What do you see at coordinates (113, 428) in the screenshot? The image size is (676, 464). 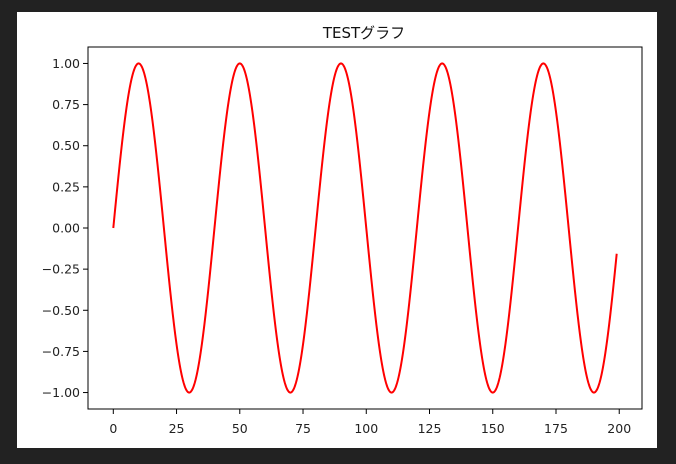 I see `x-tick-label: 0` at bounding box center [113, 428].